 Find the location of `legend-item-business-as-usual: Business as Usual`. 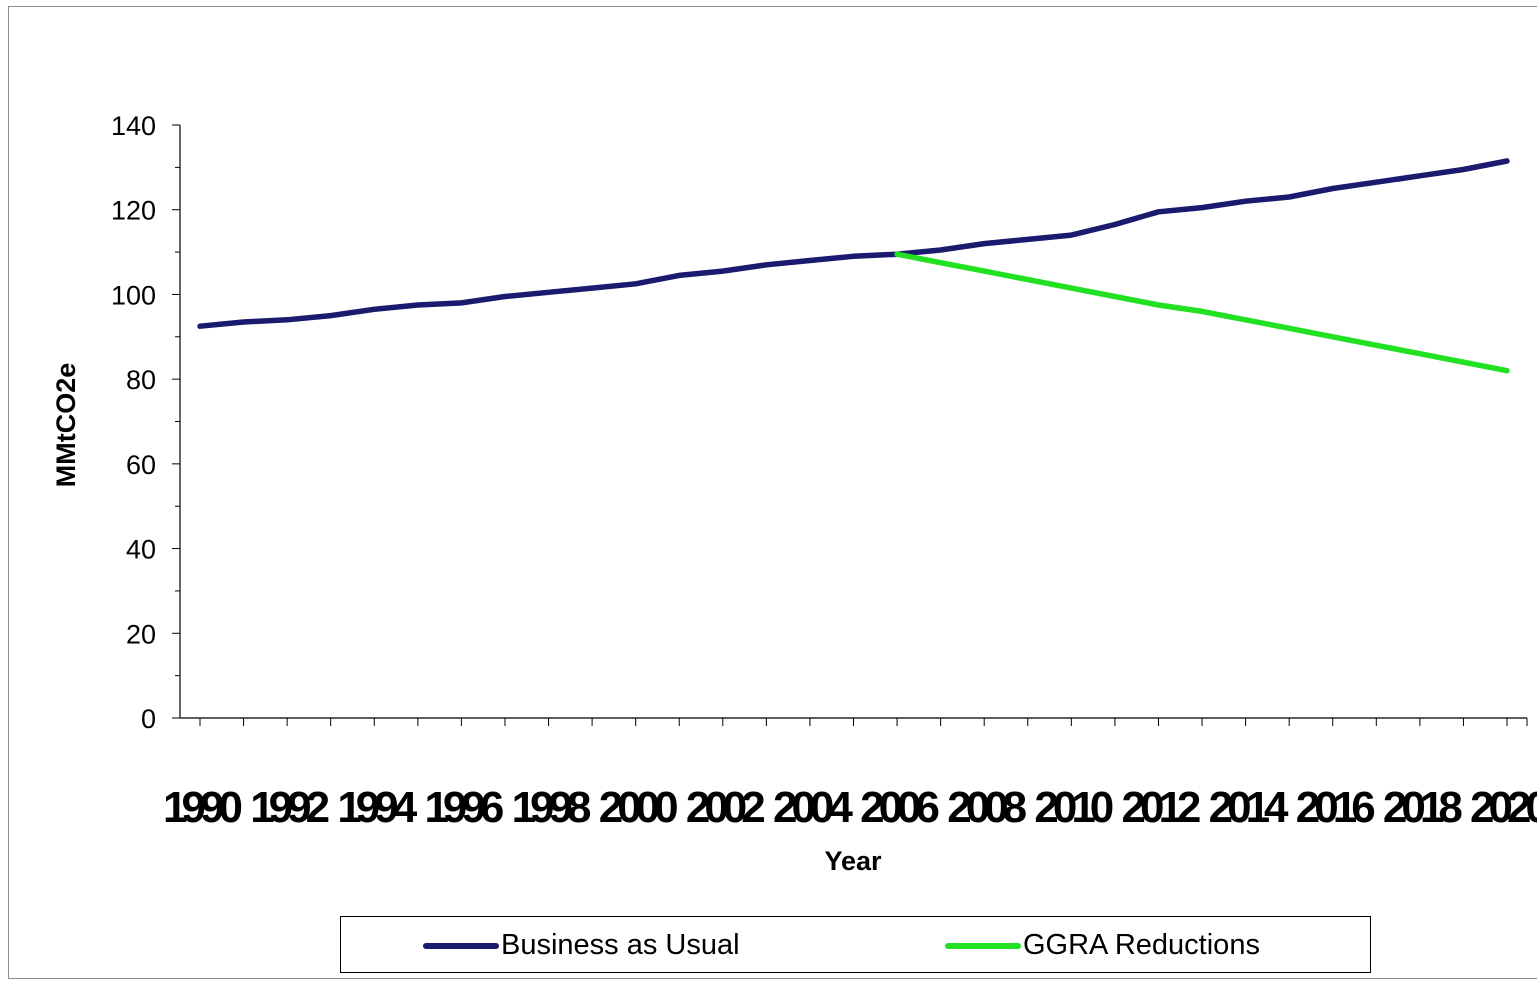

legend-item-business-as-usual: Business as Usual is located at coordinates (581, 945).